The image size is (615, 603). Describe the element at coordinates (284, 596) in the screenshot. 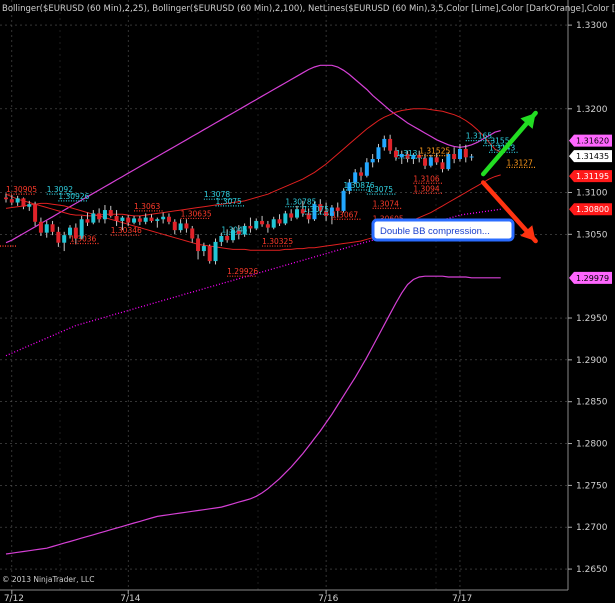

I see `time-axis: 7/12 7/14 7/16 7/17` at that location.